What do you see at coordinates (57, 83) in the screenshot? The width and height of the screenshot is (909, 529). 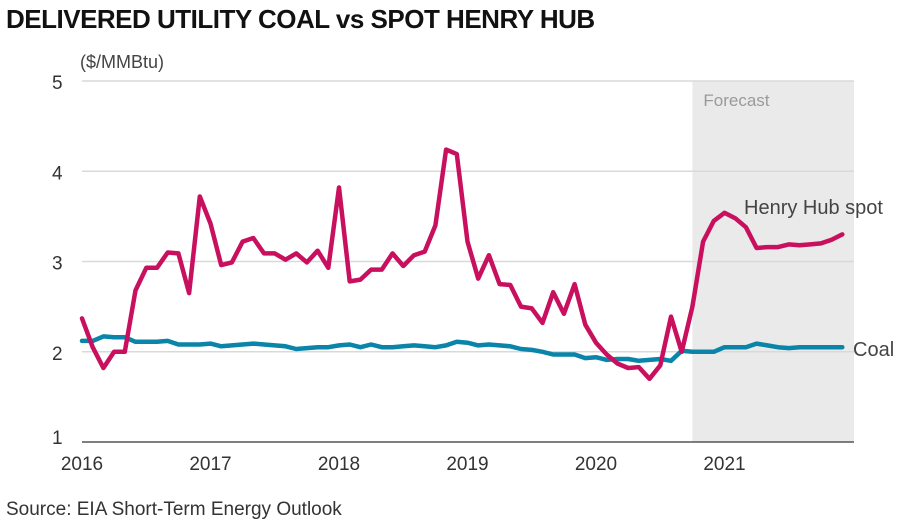 I see `y-tick-label: 5` at bounding box center [57, 83].